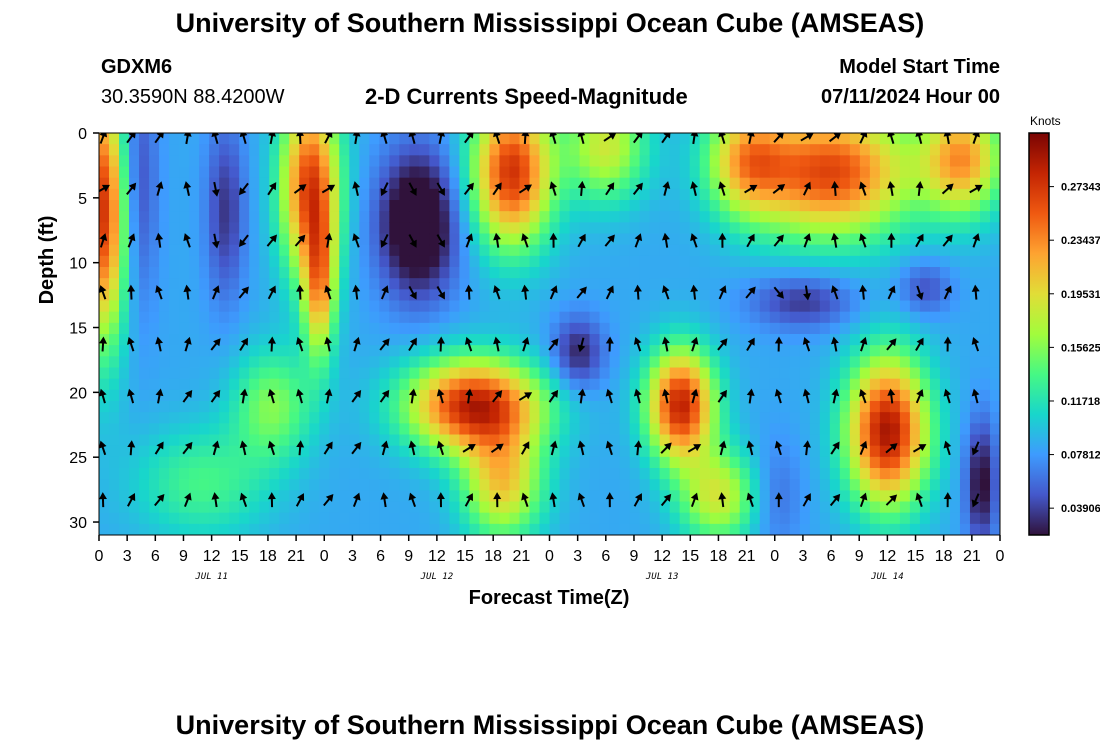  Describe the element at coordinates (78, 523) in the screenshot. I see `y-tick-label: 30` at that location.